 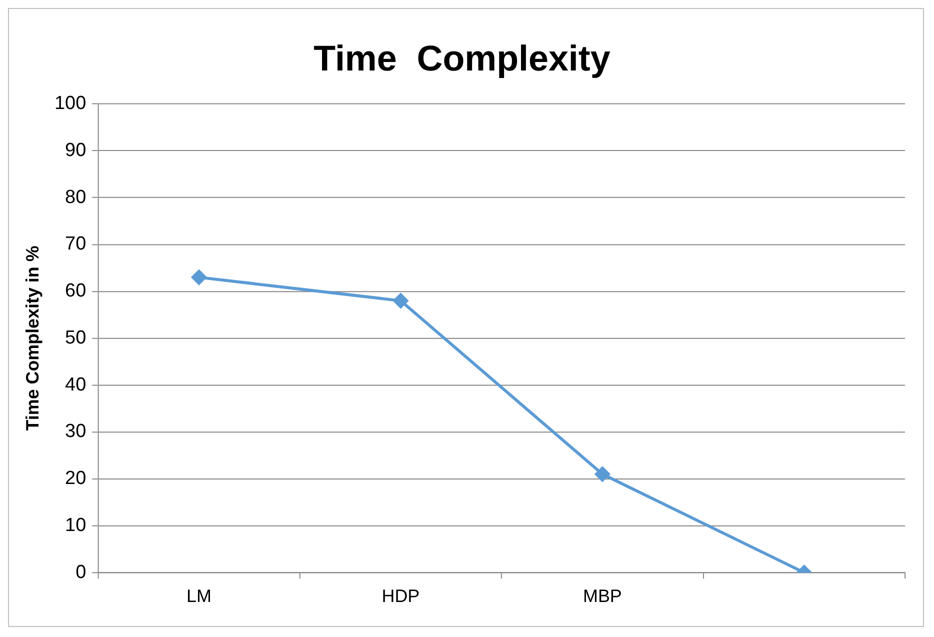 I want to click on y-tick-label: 100, so click(x=70, y=103).